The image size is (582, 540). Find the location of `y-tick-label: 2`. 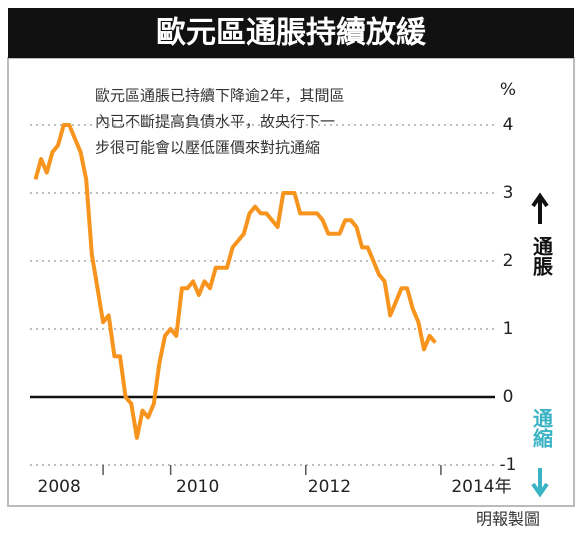

y-tick-label: 2 is located at coordinates (508, 261).